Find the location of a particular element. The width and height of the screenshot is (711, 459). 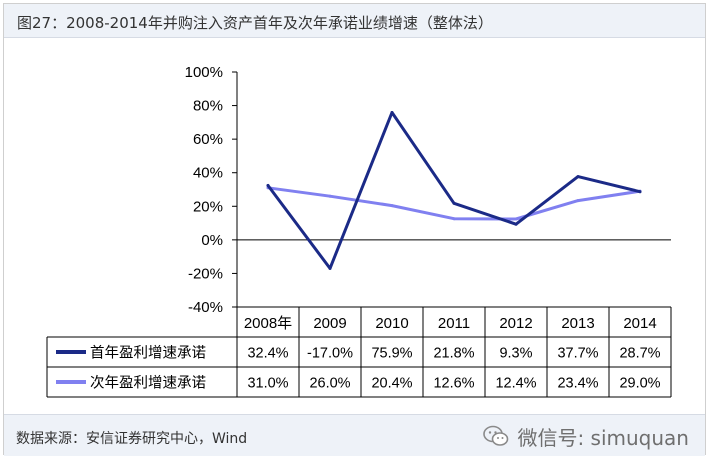

y-tick-label: 0% is located at coordinates (212, 240).